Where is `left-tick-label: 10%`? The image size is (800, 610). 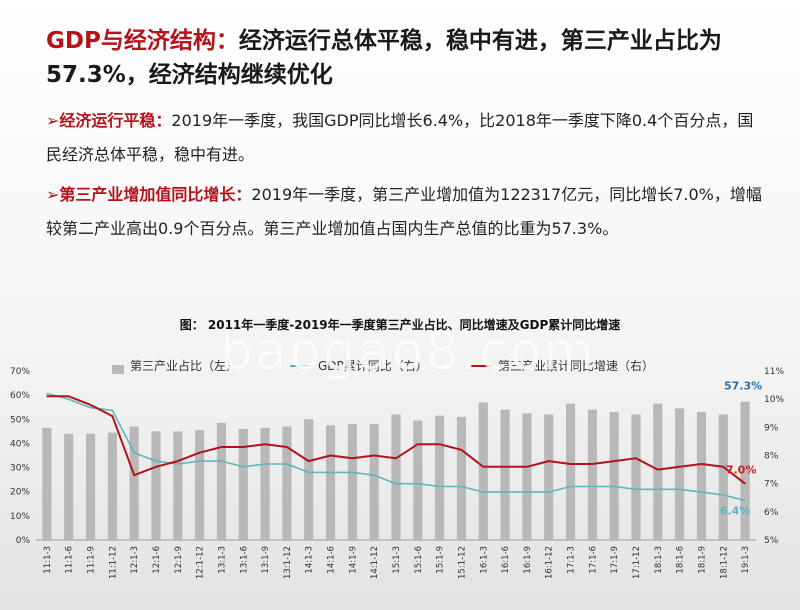
left-tick-label: 10% is located at coordinates (20, 517).